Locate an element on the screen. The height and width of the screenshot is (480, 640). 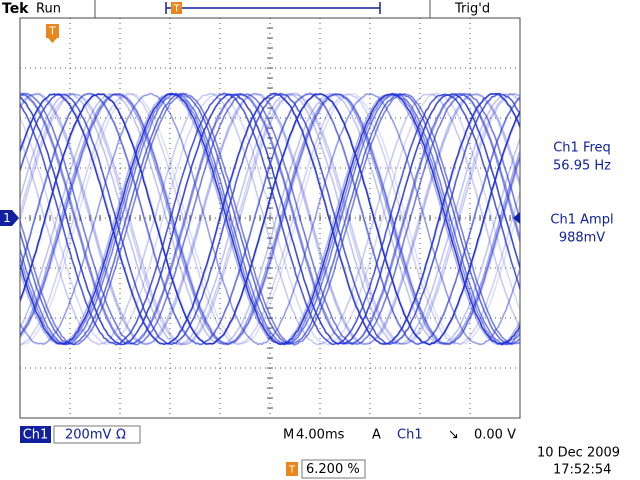
trigger-level: 0.00 V is located at coordinates (495, 435).